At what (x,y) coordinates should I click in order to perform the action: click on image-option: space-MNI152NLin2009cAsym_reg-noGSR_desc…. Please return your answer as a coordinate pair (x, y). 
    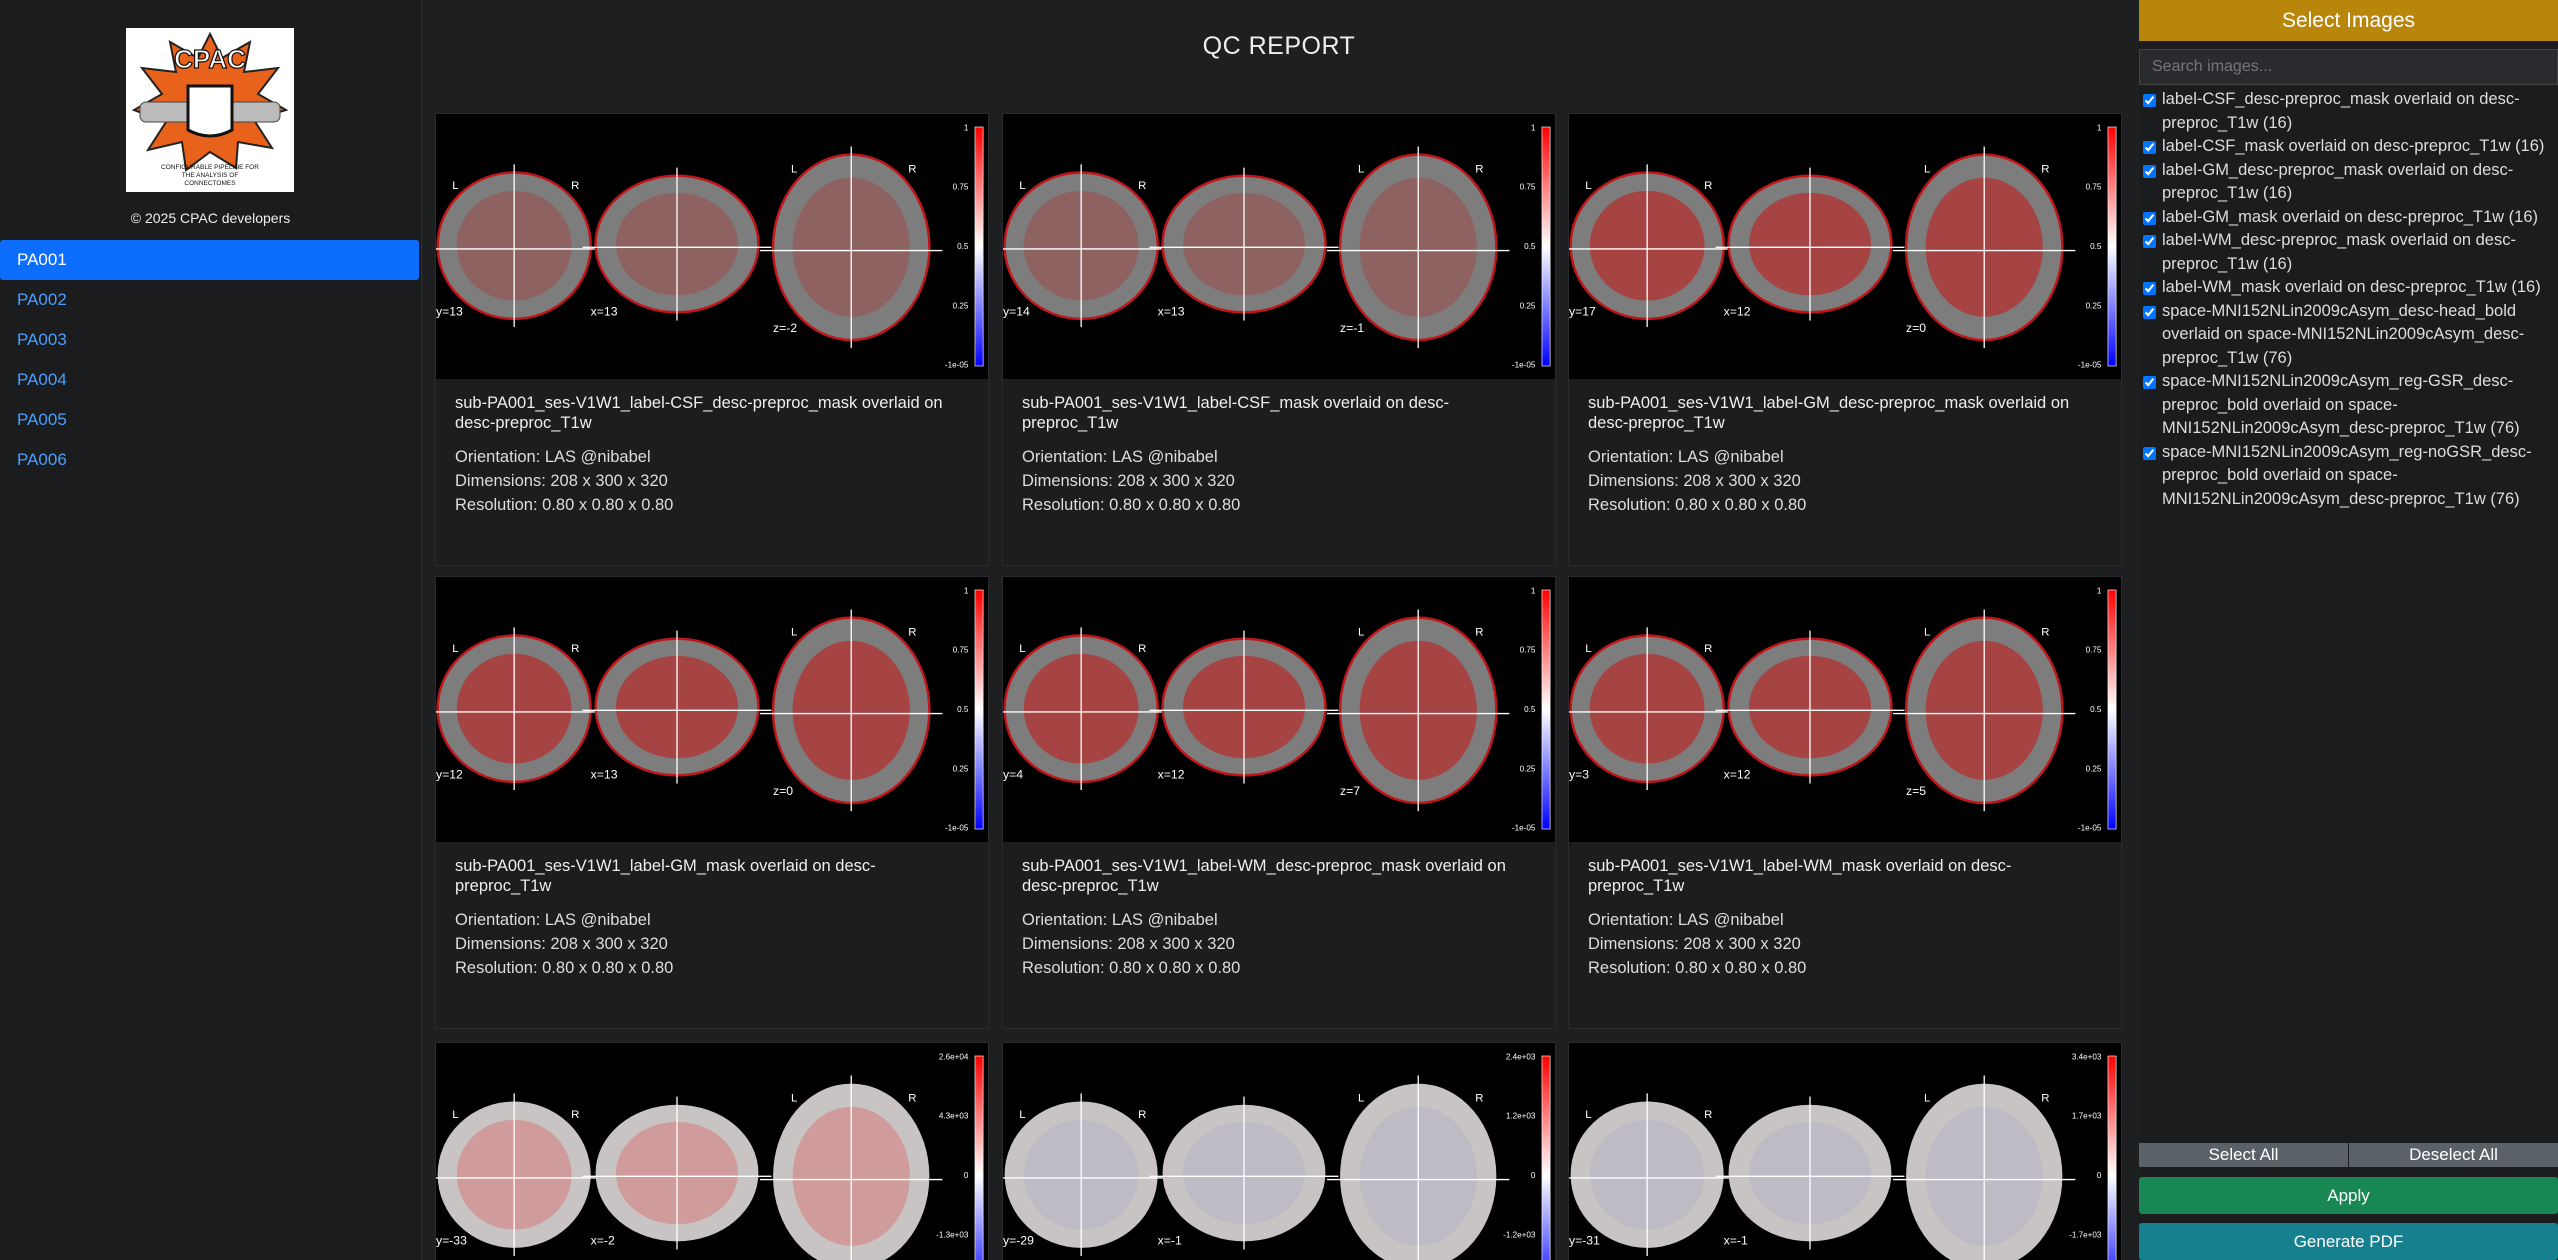
    Looking at the image, I should click on (2346, 476).